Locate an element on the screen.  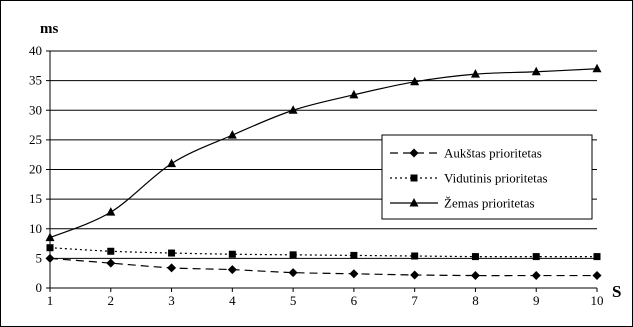
y-tick-label: 15 is located at coordinates (35, 198).